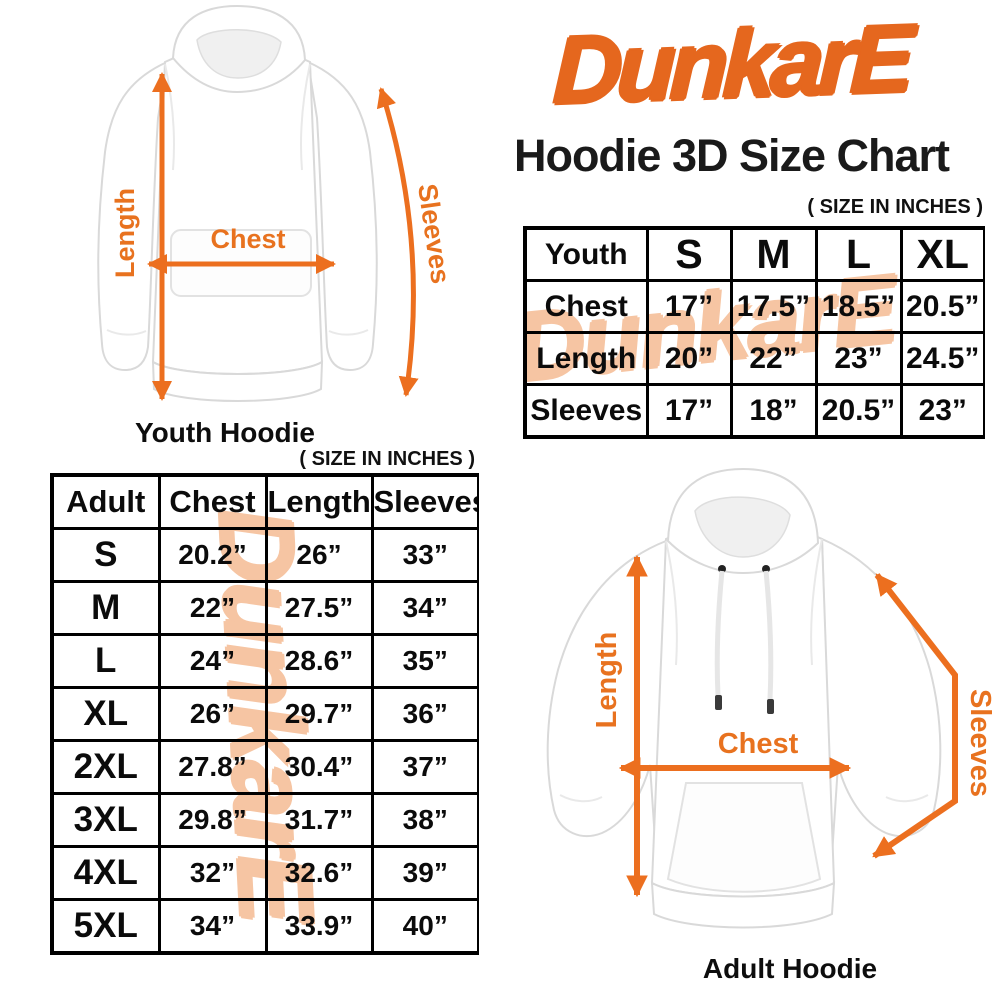 The height and width of the screenshot is (1000, 1000). I want to click on youth-sleeves-arrow, so click(397, 242).